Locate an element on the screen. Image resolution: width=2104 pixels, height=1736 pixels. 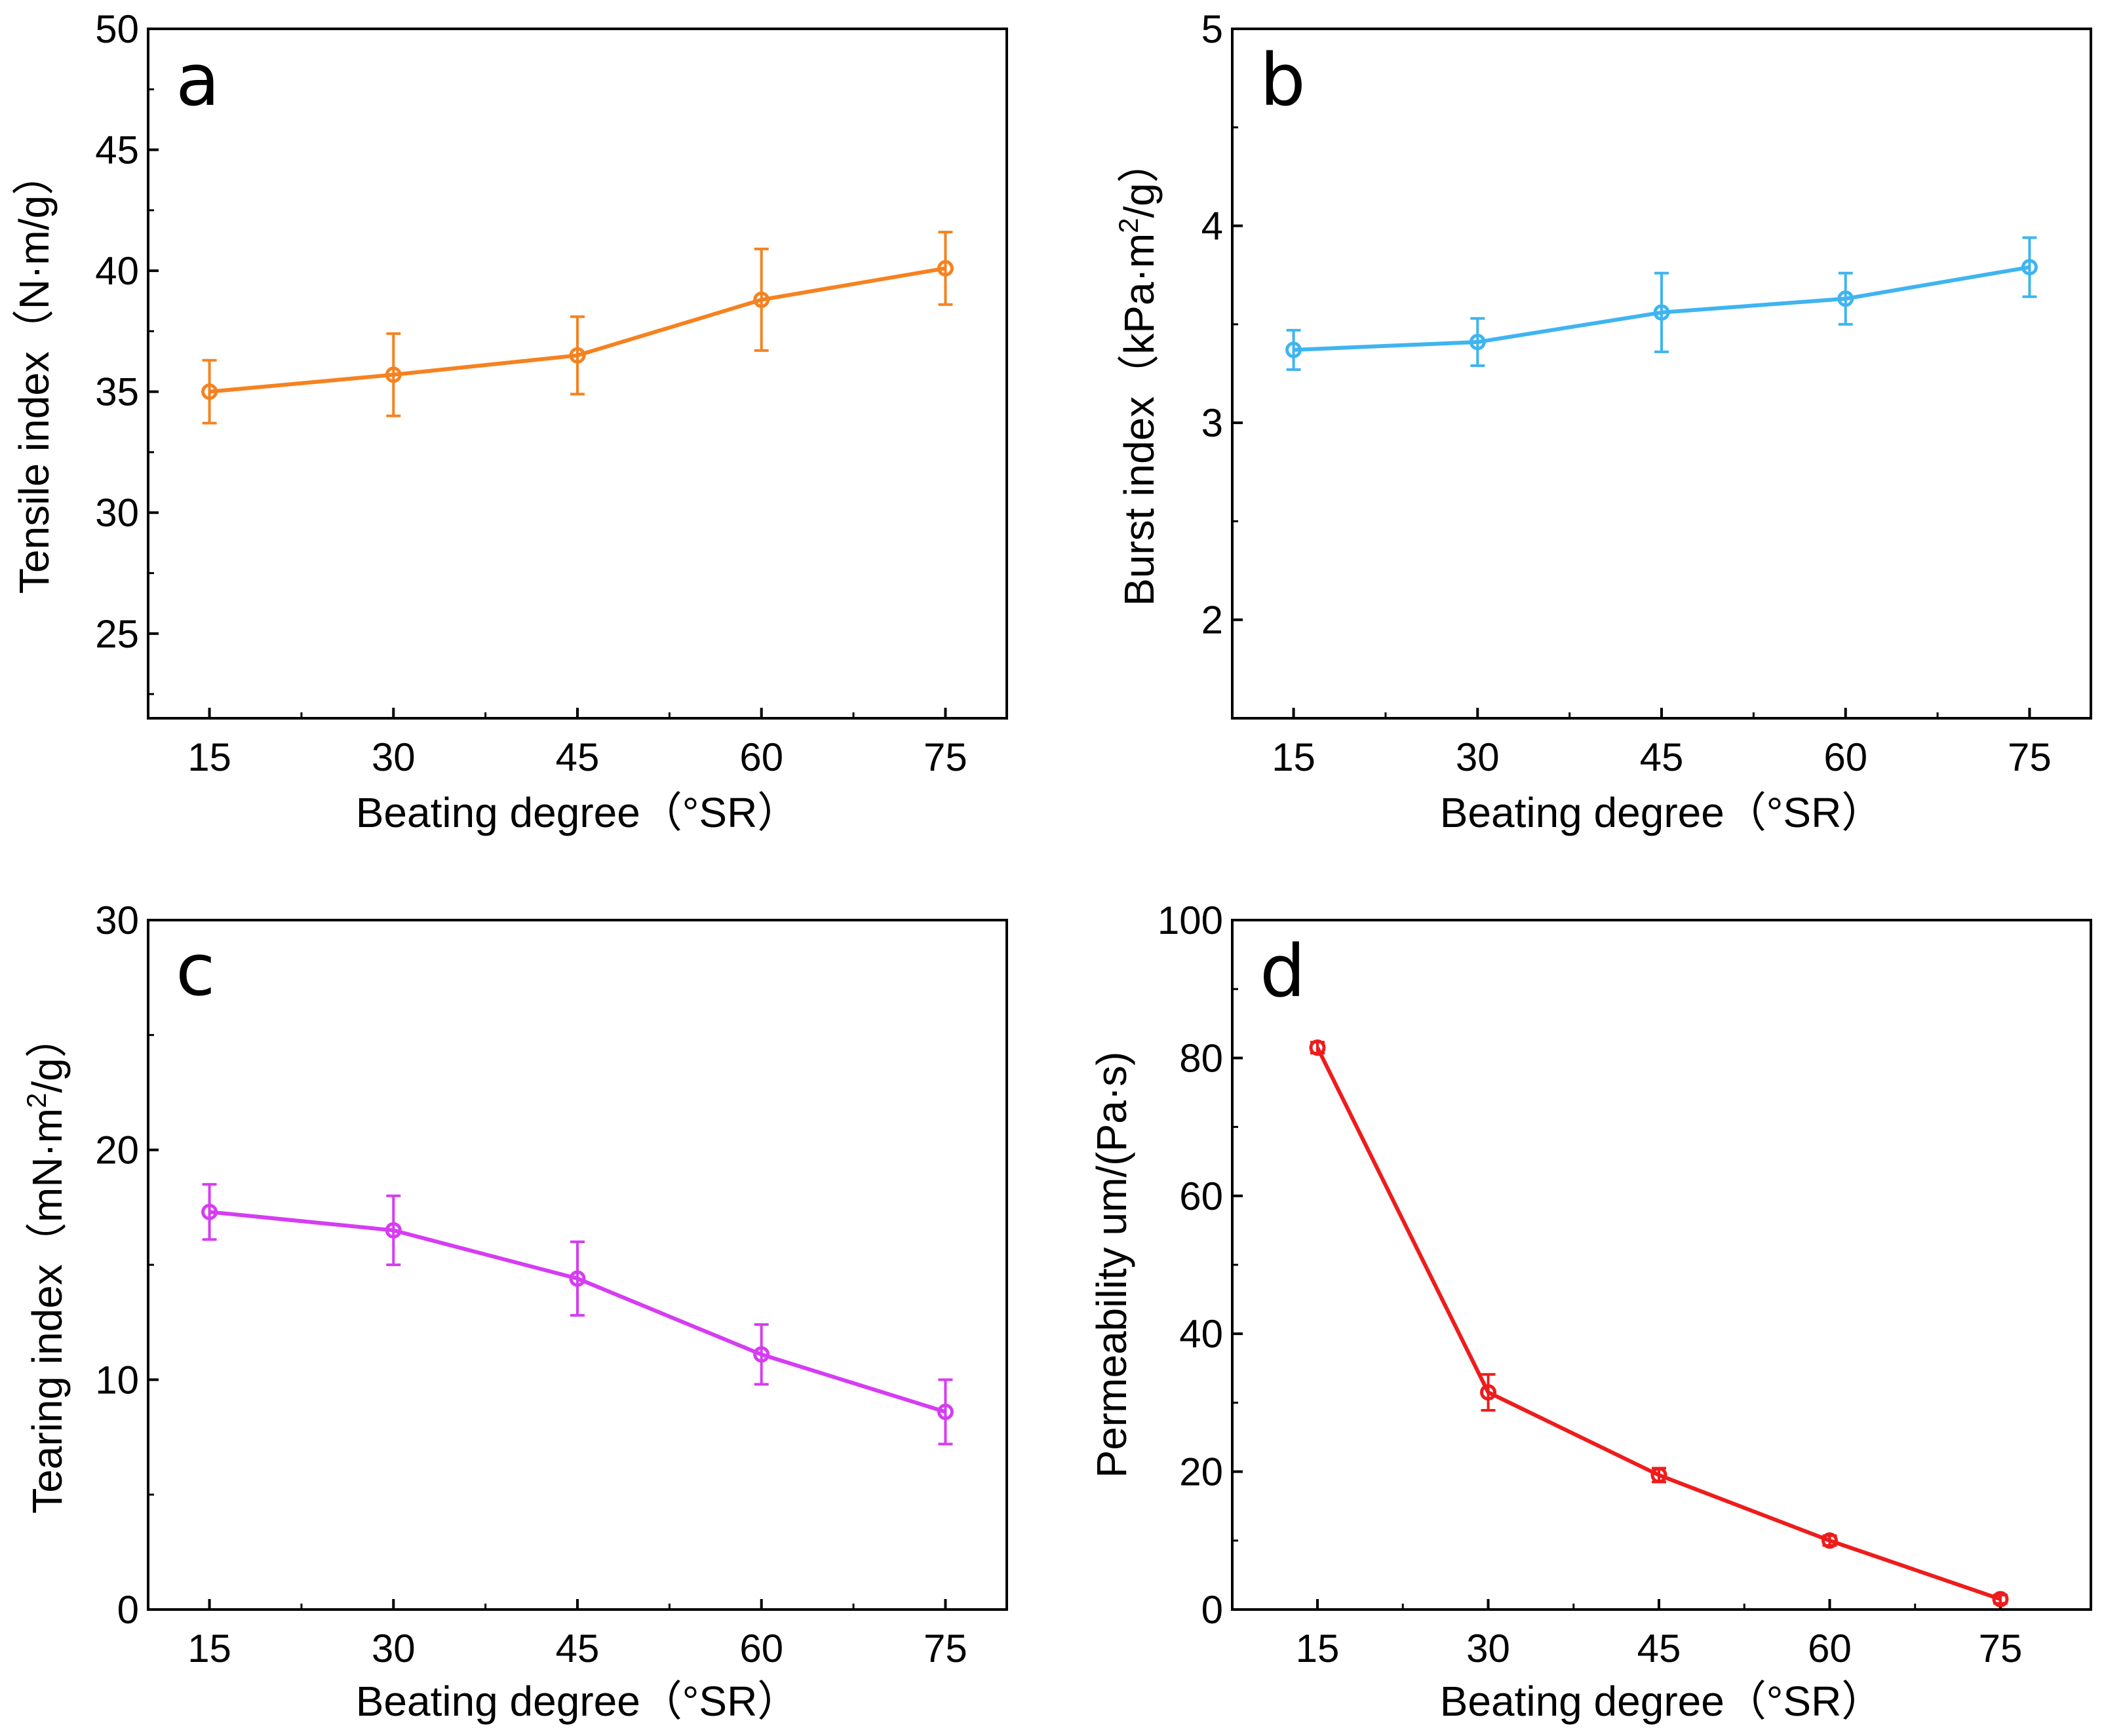
x-axis-a: 15 30 45 60 75 is located at coordinates (577, 743).